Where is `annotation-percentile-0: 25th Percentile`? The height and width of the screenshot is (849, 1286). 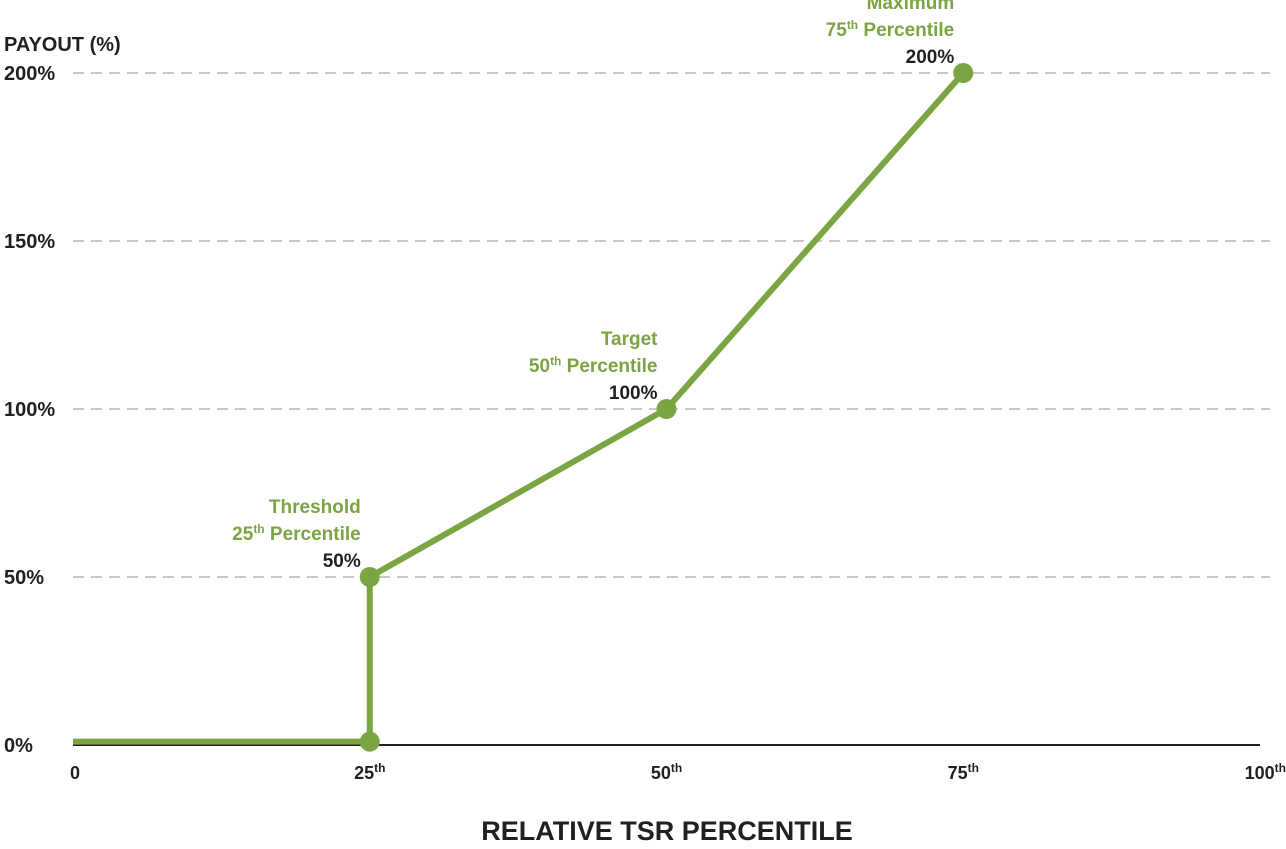
annotation-percentile-0: 25th Percentile is located at coordinates (296, 533).